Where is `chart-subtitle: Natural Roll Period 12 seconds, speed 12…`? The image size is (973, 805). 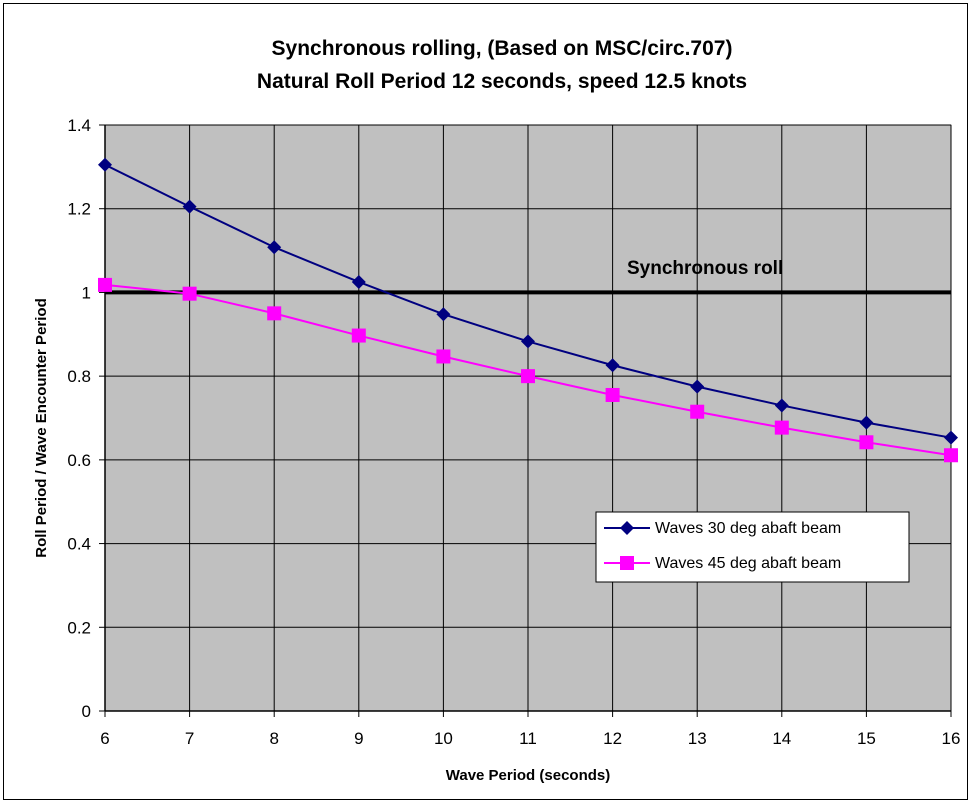
chart-subtitle: Natural Roll Period 12 seconds, speed 12… is located at coordinates (502, 81).